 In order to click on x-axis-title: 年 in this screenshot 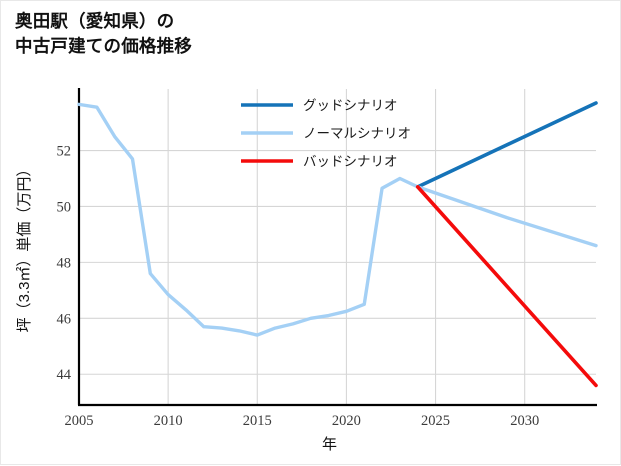, I will do `click(329, 444)`.